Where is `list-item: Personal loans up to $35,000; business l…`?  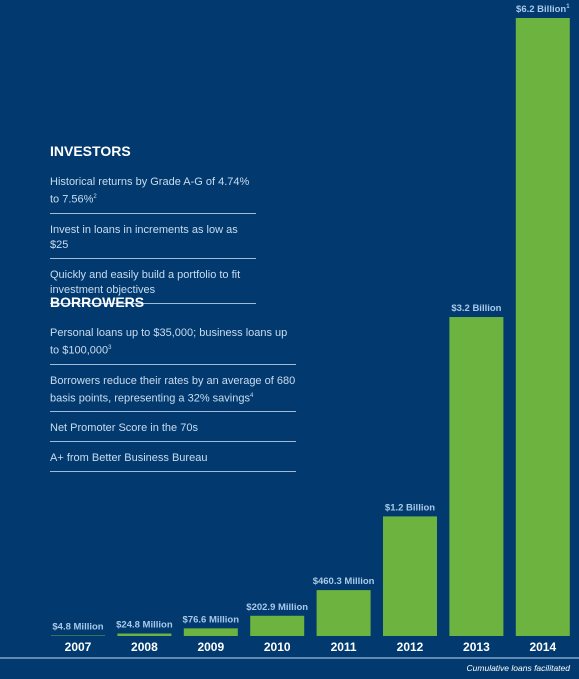 list-item: Personal loans up to $35,000; business l… is located at coordinates (173, 343).